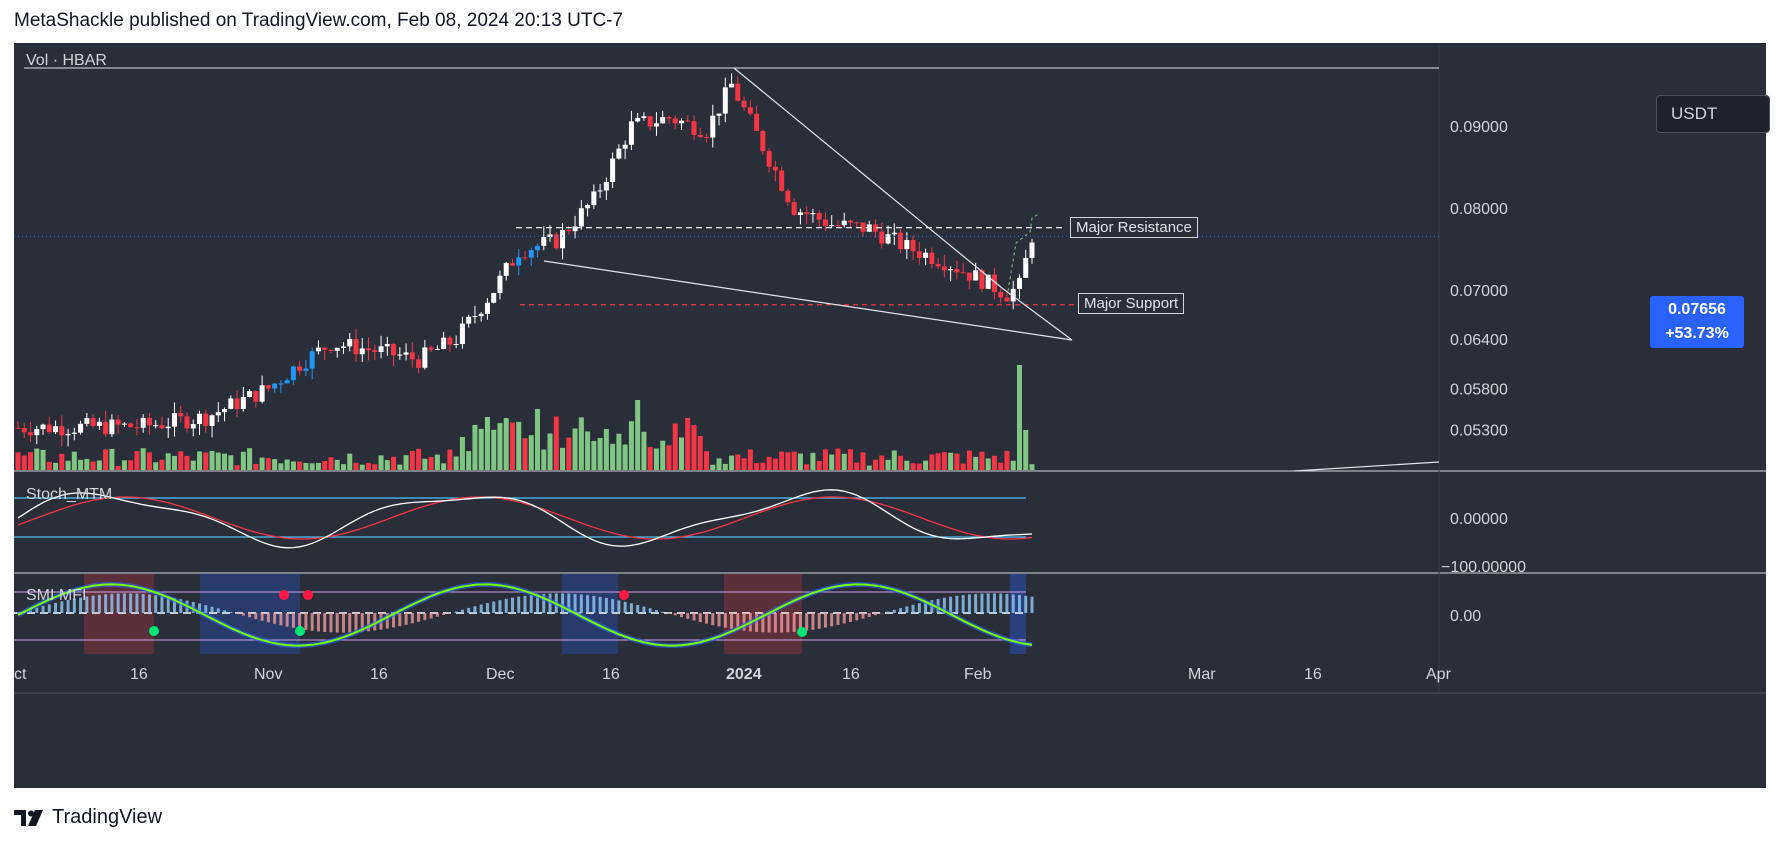  I want to click on footer-brand: TradingView, so click(88, 817).